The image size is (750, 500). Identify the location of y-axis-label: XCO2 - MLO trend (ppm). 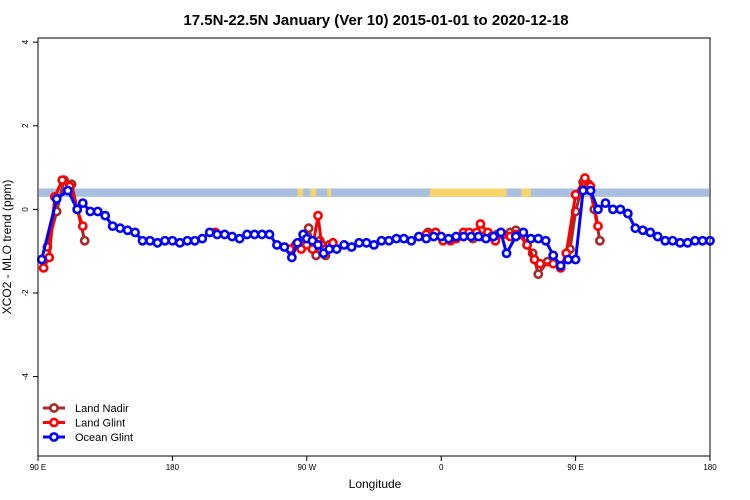
(7, 247).